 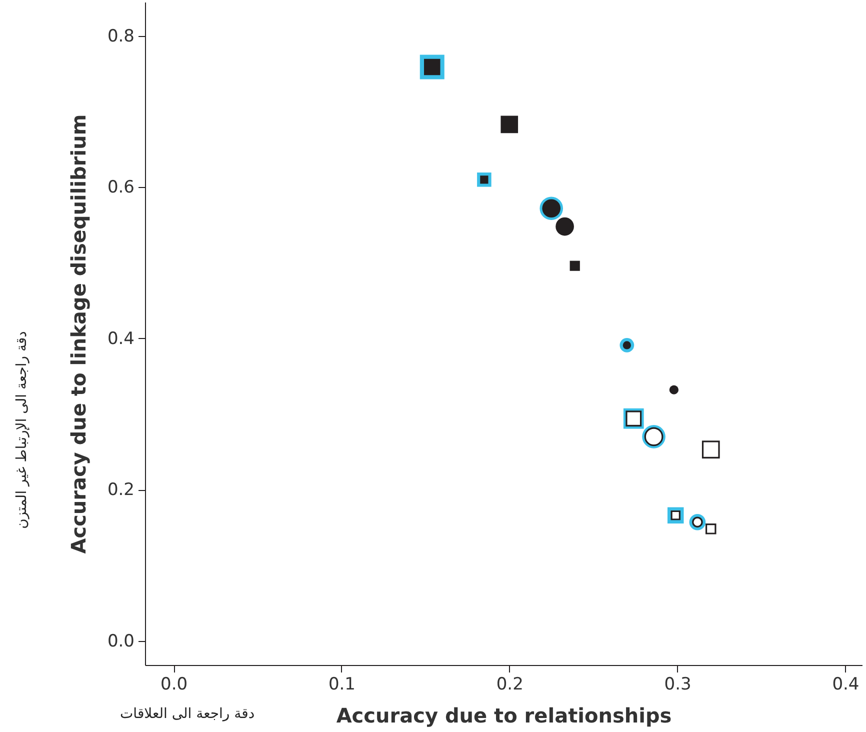 What do you see at coordinates (504, 716) in the screenshot?
I see `x-axis-title: Accuracy due to relationships` at bounding box center [504, 716].